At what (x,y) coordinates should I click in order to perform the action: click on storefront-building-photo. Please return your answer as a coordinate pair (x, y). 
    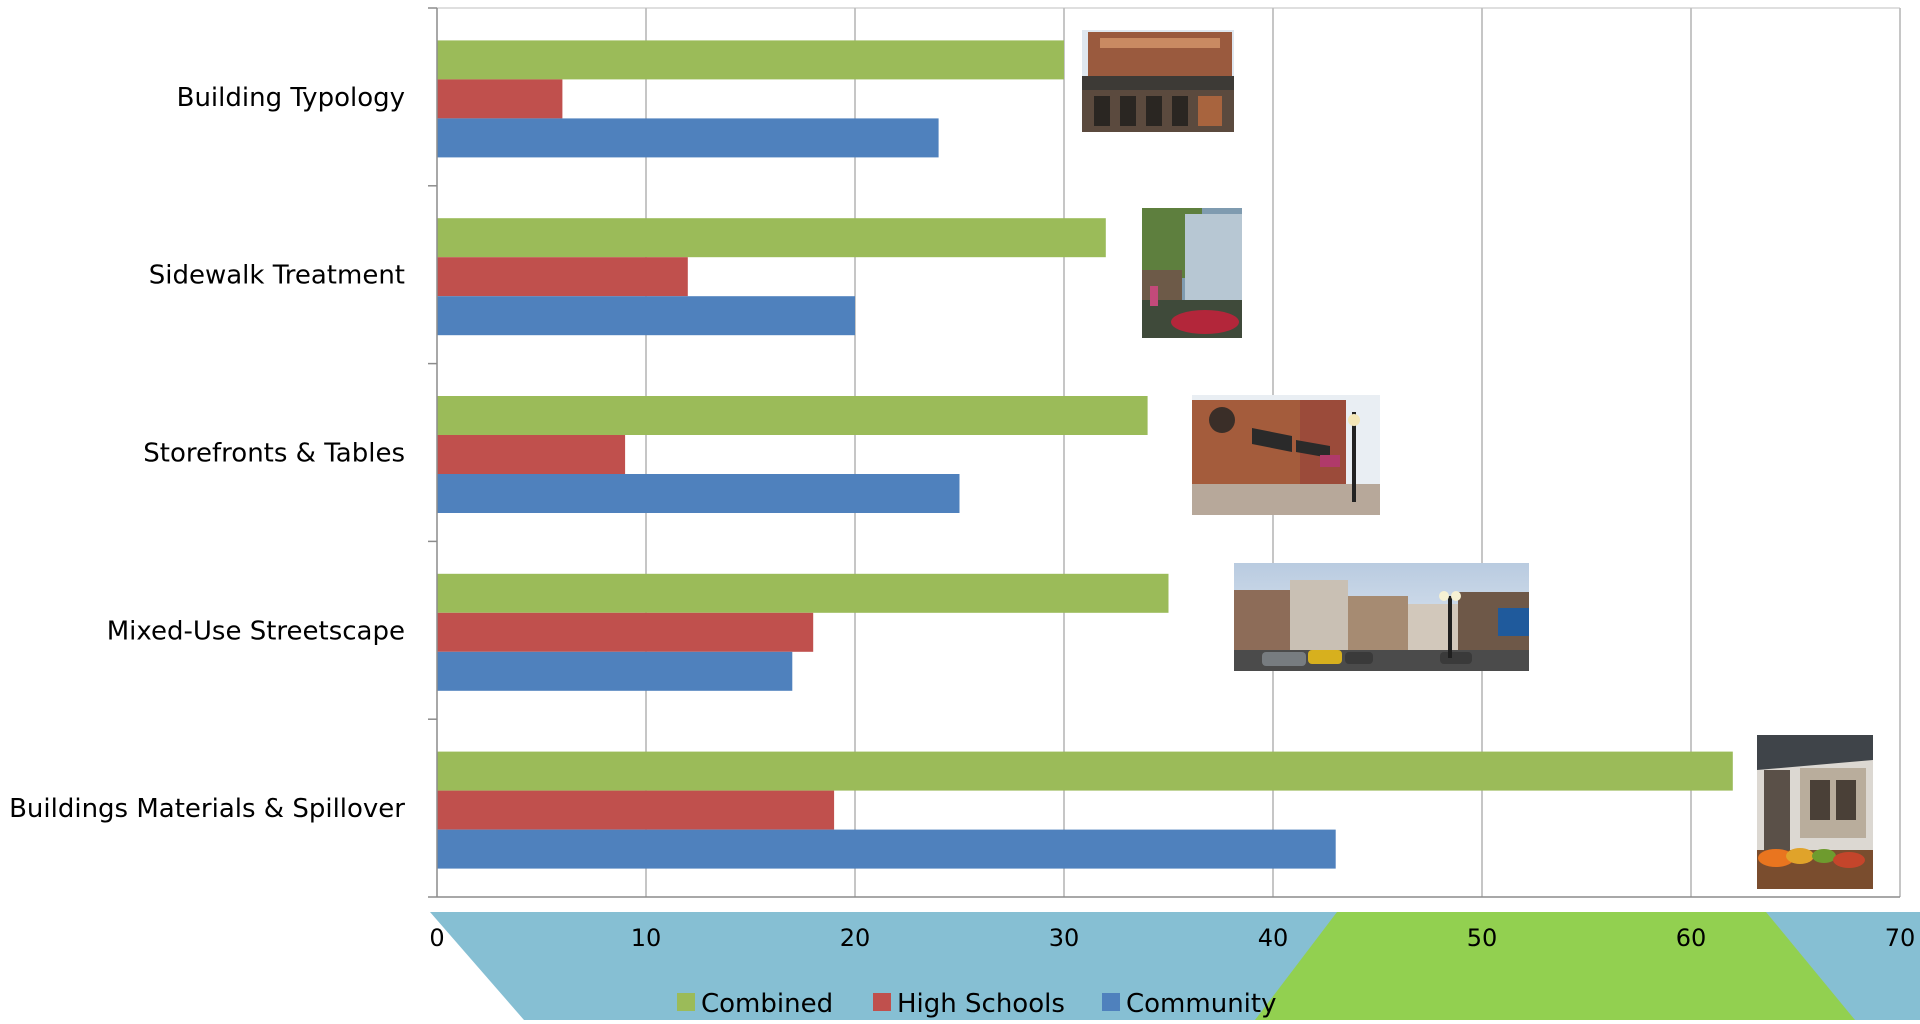
    Looking at the image, I should click on (1158, 81).